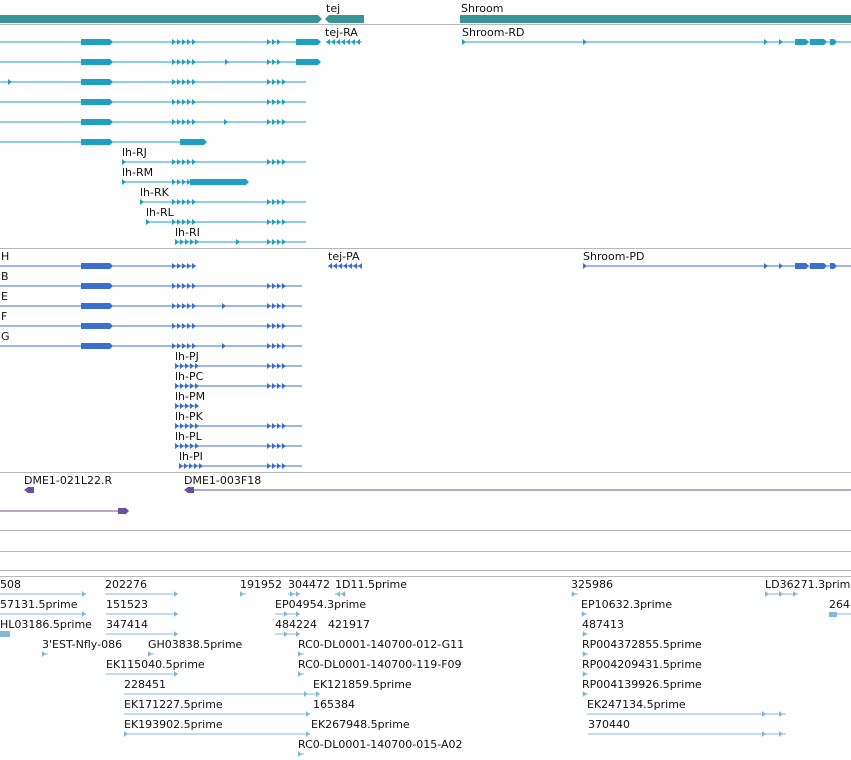 The height and width of the screenshot is (760, 851). What do you see at coordinates (5, 256) in the screenshot?
I see `protein-label-h: H` at bounding box center [5, 256].